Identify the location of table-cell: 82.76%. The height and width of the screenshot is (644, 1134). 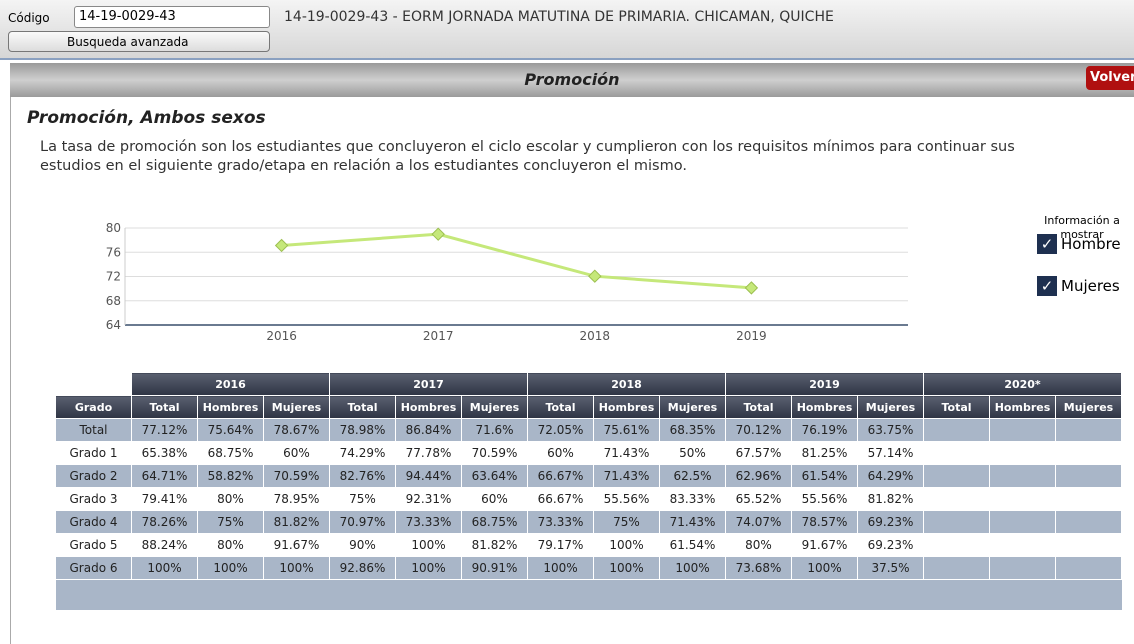
(362, 476).